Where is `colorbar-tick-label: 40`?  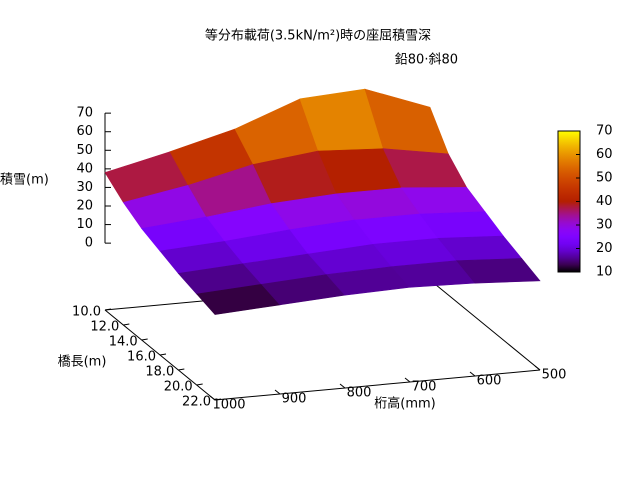 colorbar-tick-label: 40 is located at coordinates (604, 201).